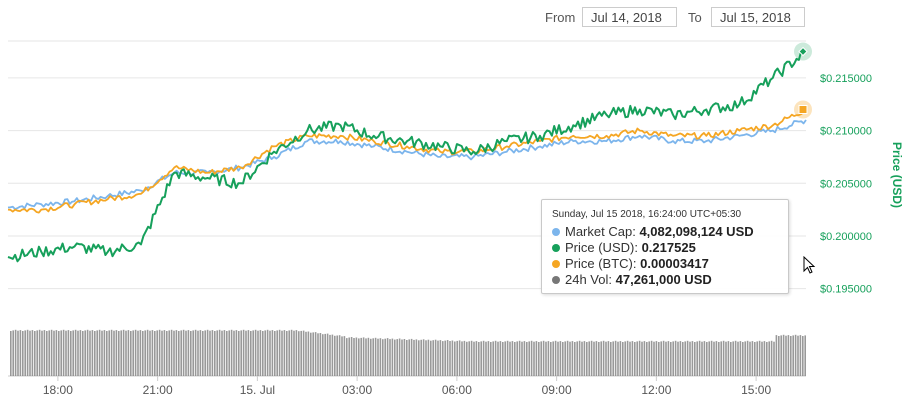 The height and width of the screenshot is (400, 904). What do you see at coordinates (665, 232) in the screenshot?
I see `tooltip-row-market-cap: Market Cap: 4,082,098,124 USD` at bounding box center [665, 232].